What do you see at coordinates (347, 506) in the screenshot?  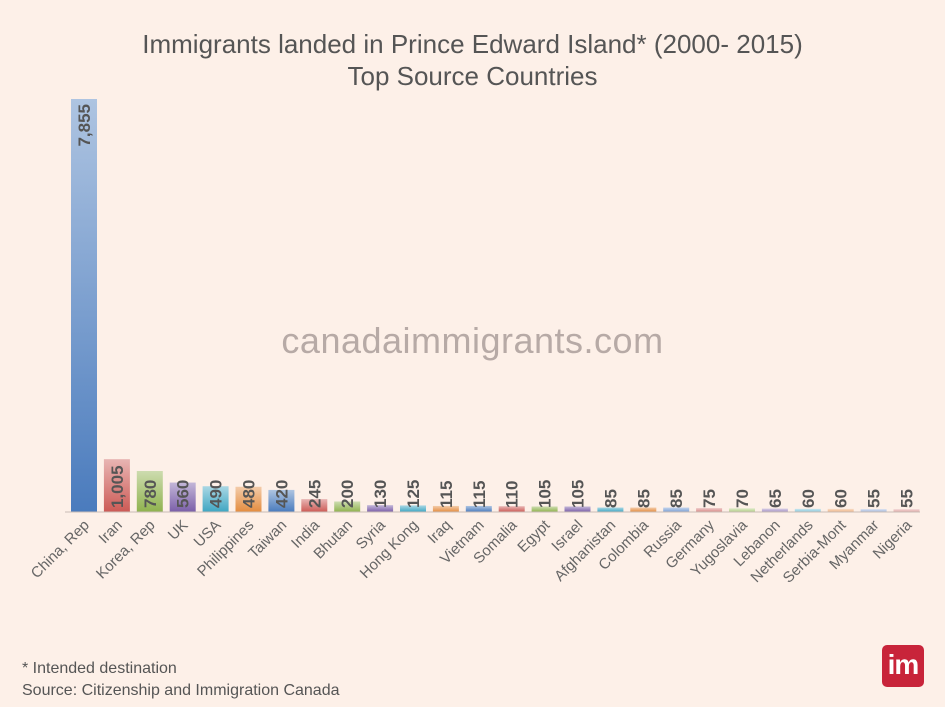 I see `bar-bhutan` at bounding box center [347, 506].